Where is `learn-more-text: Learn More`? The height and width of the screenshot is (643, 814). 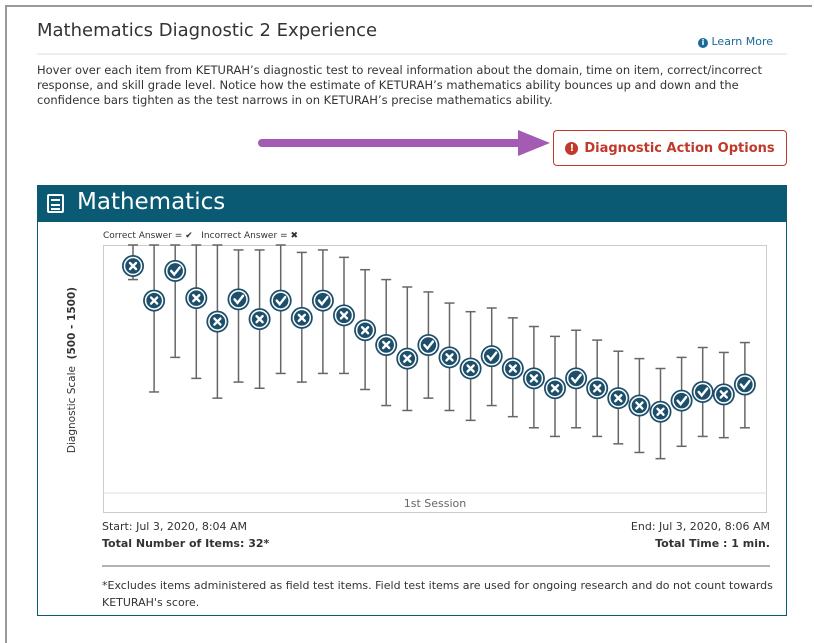 learn-more-text: Learn More is located at coordinates (742, 41).